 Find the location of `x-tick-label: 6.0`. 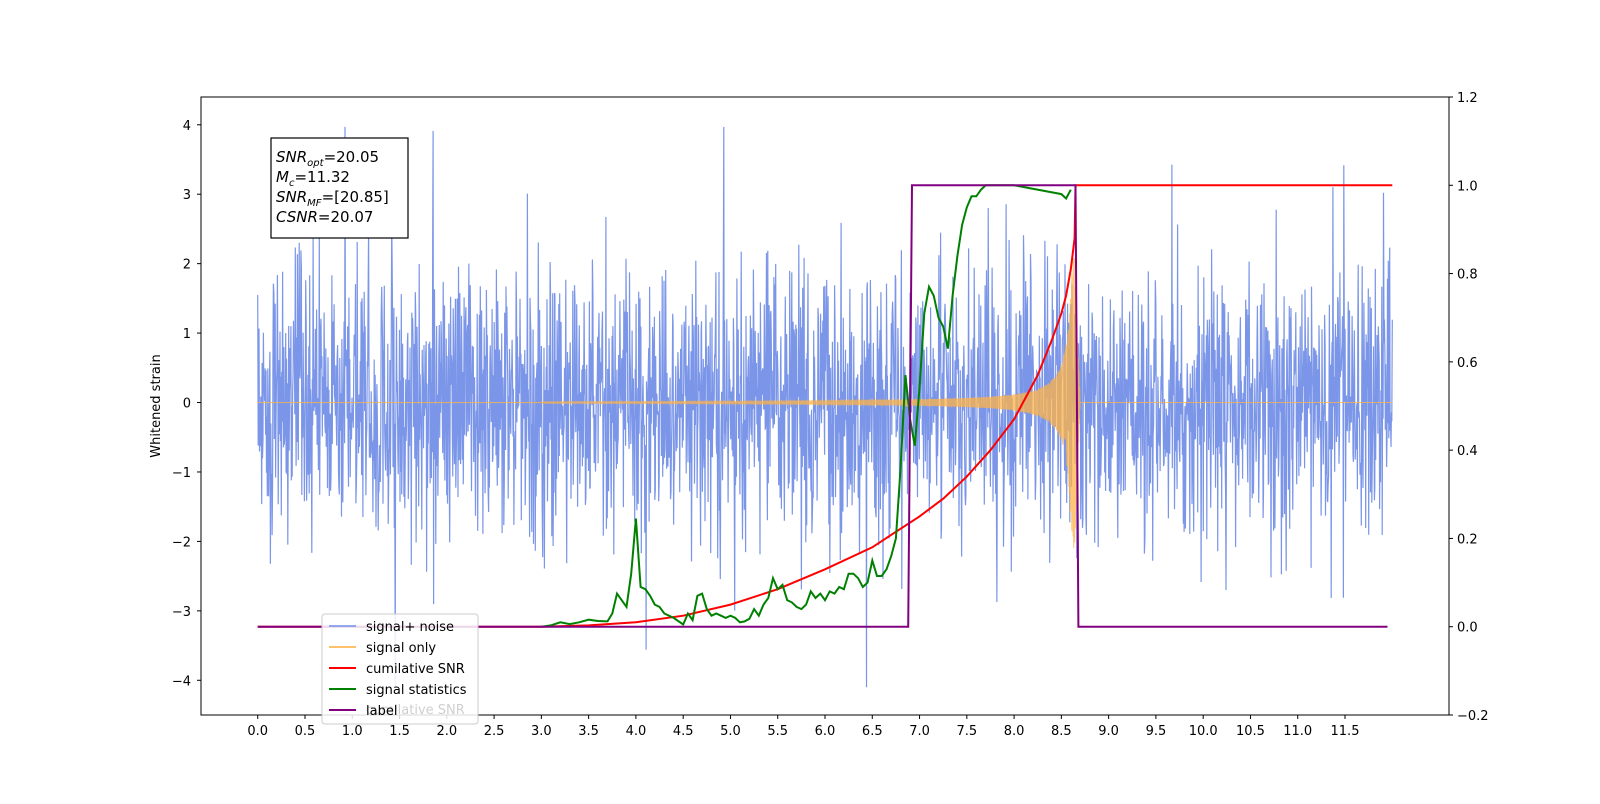

x-tick-label: 6.0 is located at coordinates (825, 731).